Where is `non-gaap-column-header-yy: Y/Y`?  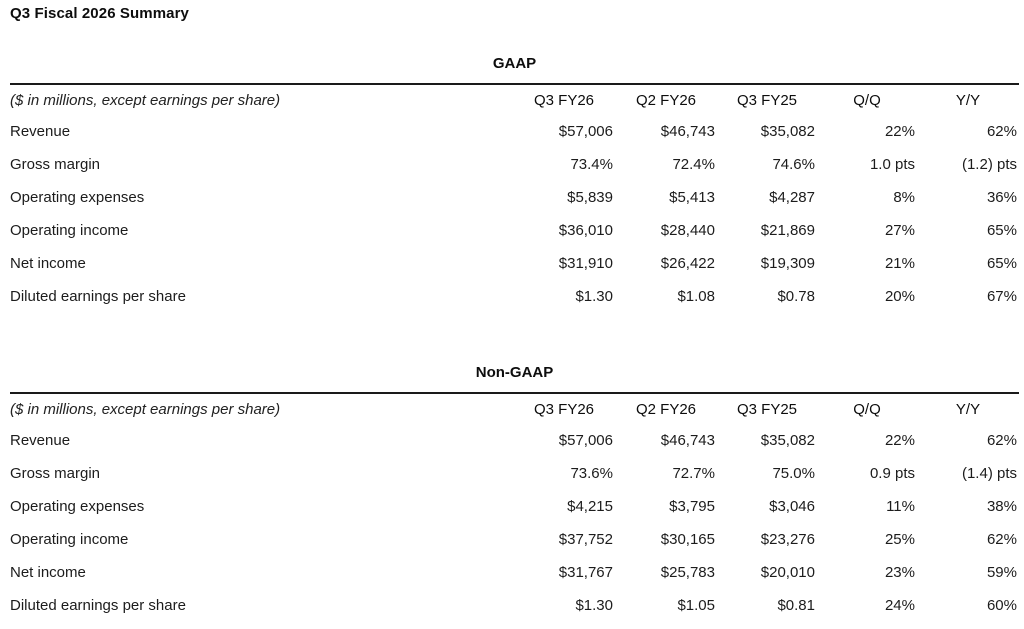 non-gaap-column-header-yy: Y/Y is located at coordinates (968, 409).